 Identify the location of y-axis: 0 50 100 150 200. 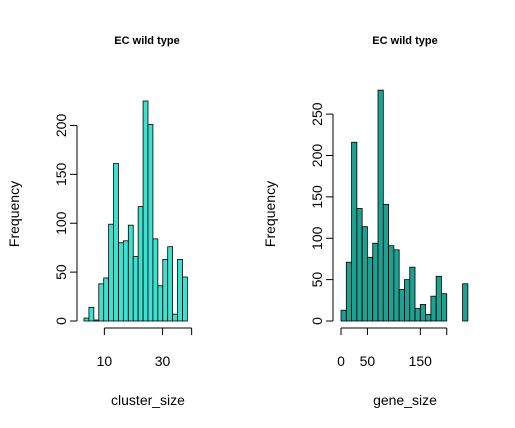
(65, 219).